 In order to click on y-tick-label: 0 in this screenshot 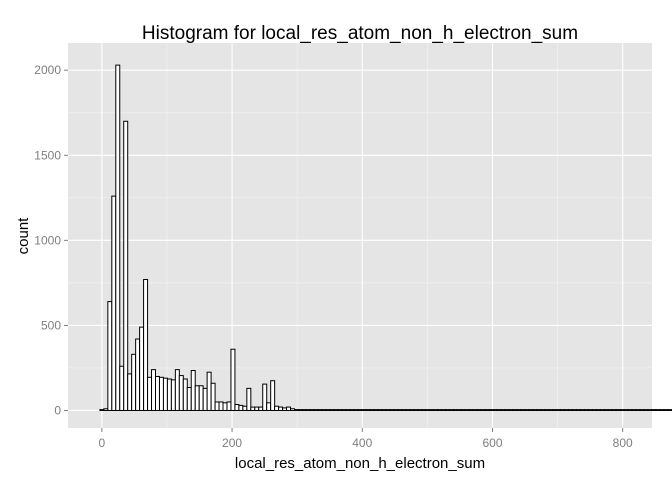, I will do `click(57, 410)`.